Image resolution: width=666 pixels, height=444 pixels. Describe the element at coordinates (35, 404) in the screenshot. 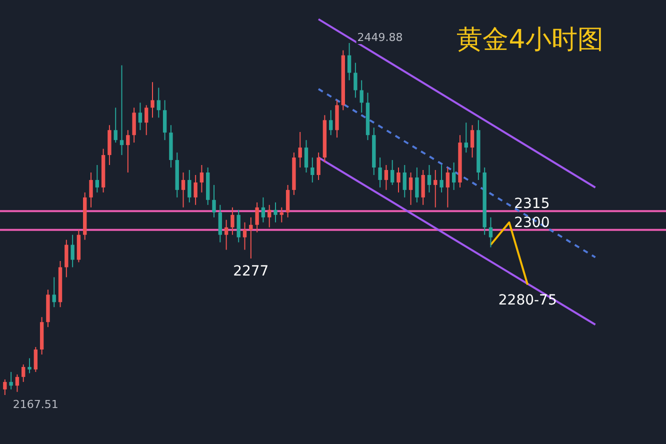

I see `text: 2167.51` at that location.